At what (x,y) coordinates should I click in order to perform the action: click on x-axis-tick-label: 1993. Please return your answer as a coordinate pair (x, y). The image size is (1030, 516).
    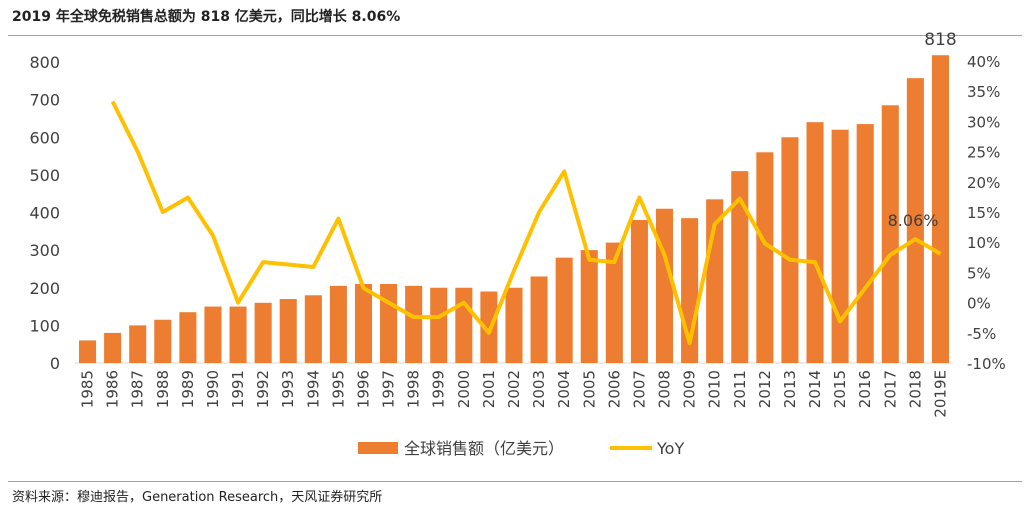
    Looking at the image, I should click on (288, 389).